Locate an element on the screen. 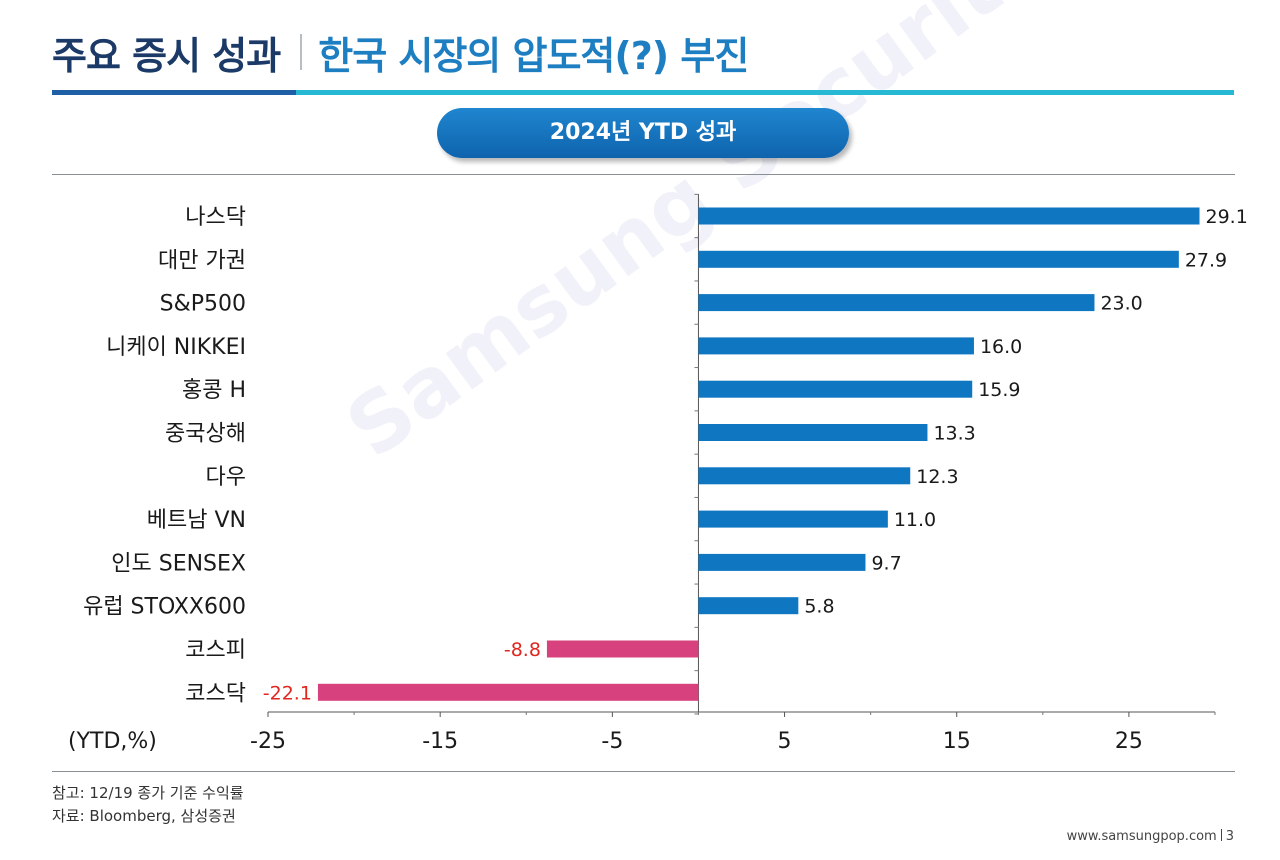  value-label: 12.3 is located at coordinates (937, 477).